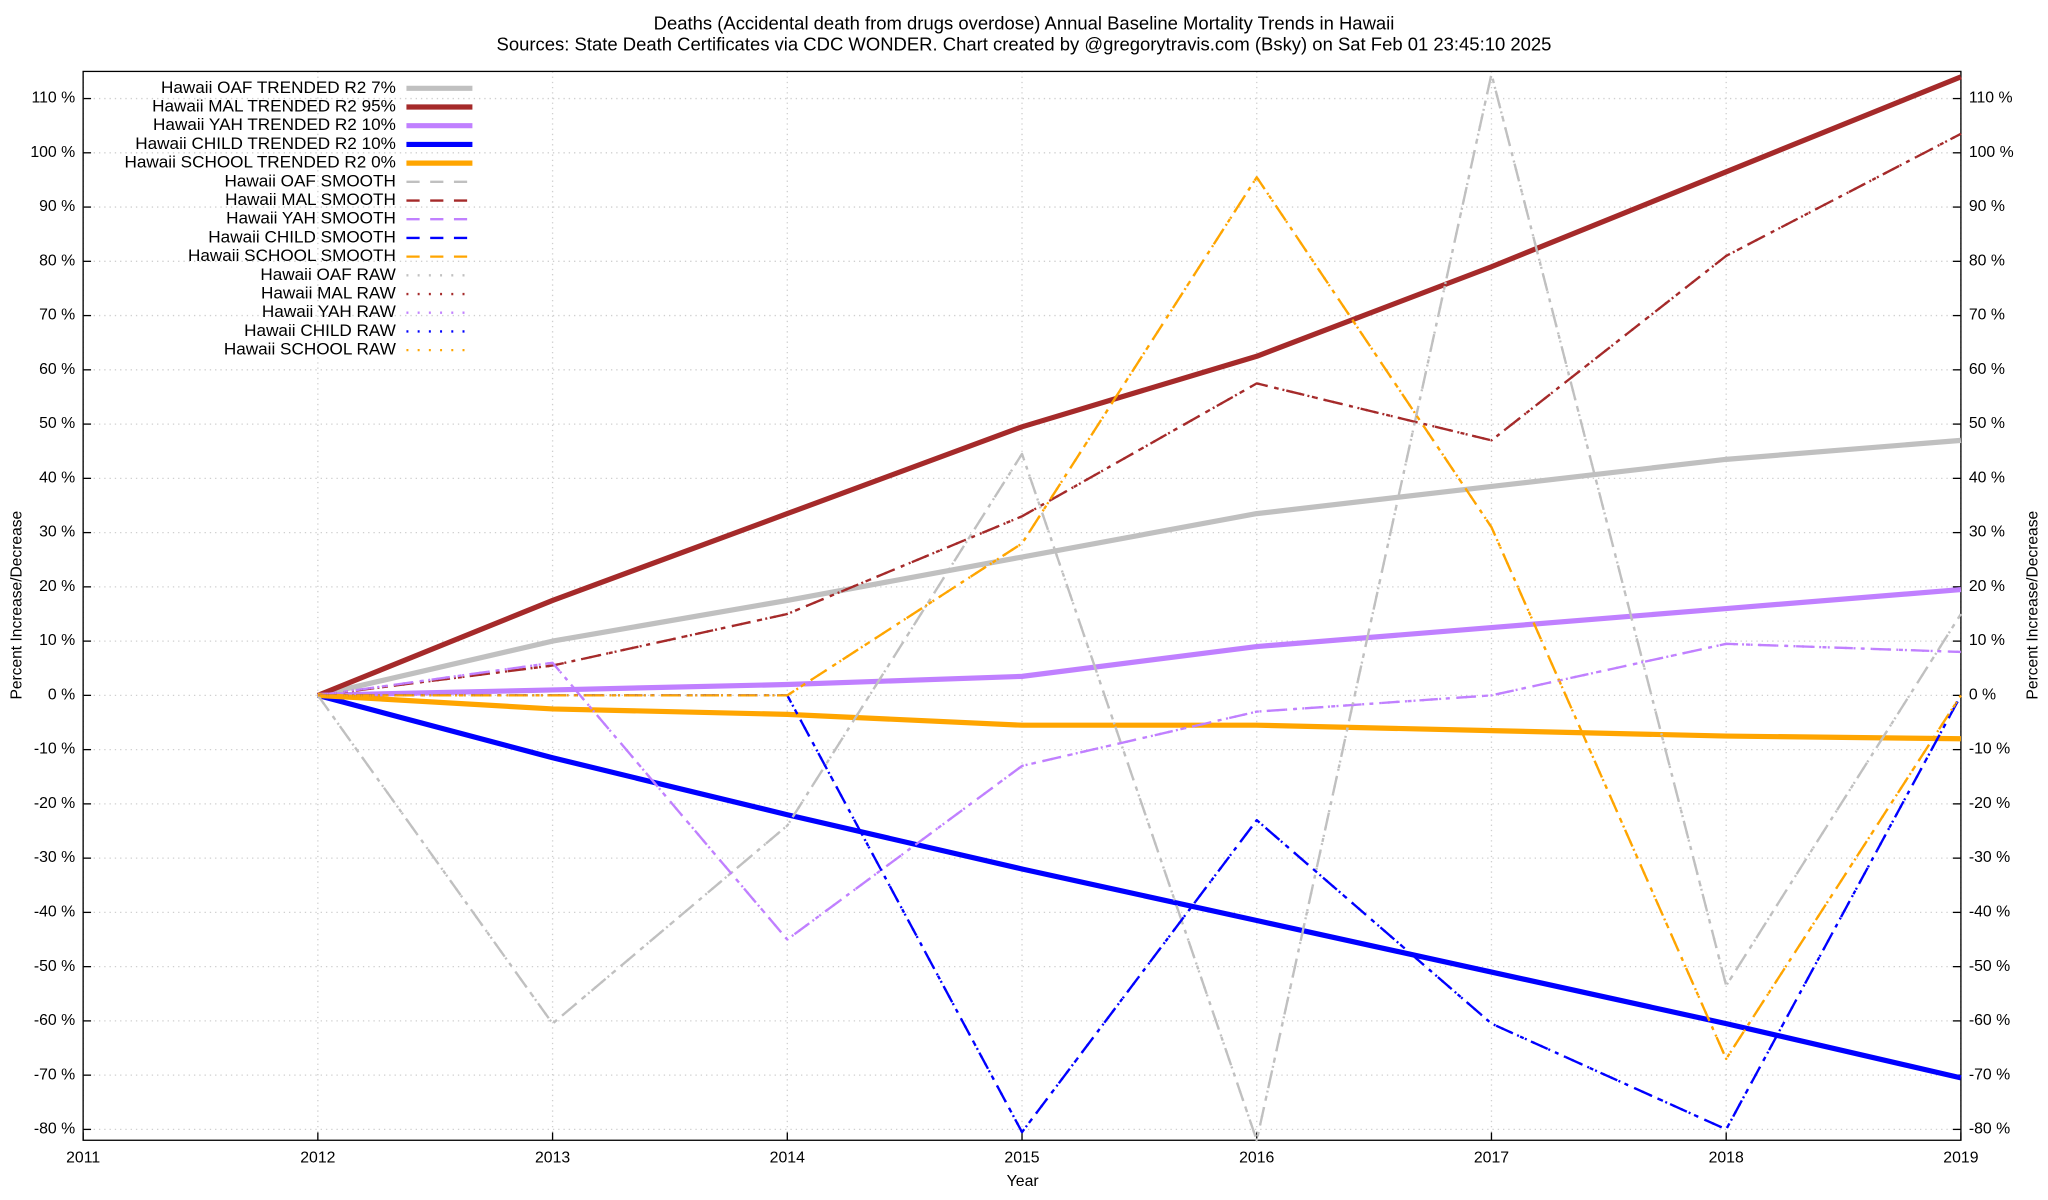  Describe the element at coordinates (1989, 749) in the screenshot. I see `y2-tick-label: -10 %` at that location.